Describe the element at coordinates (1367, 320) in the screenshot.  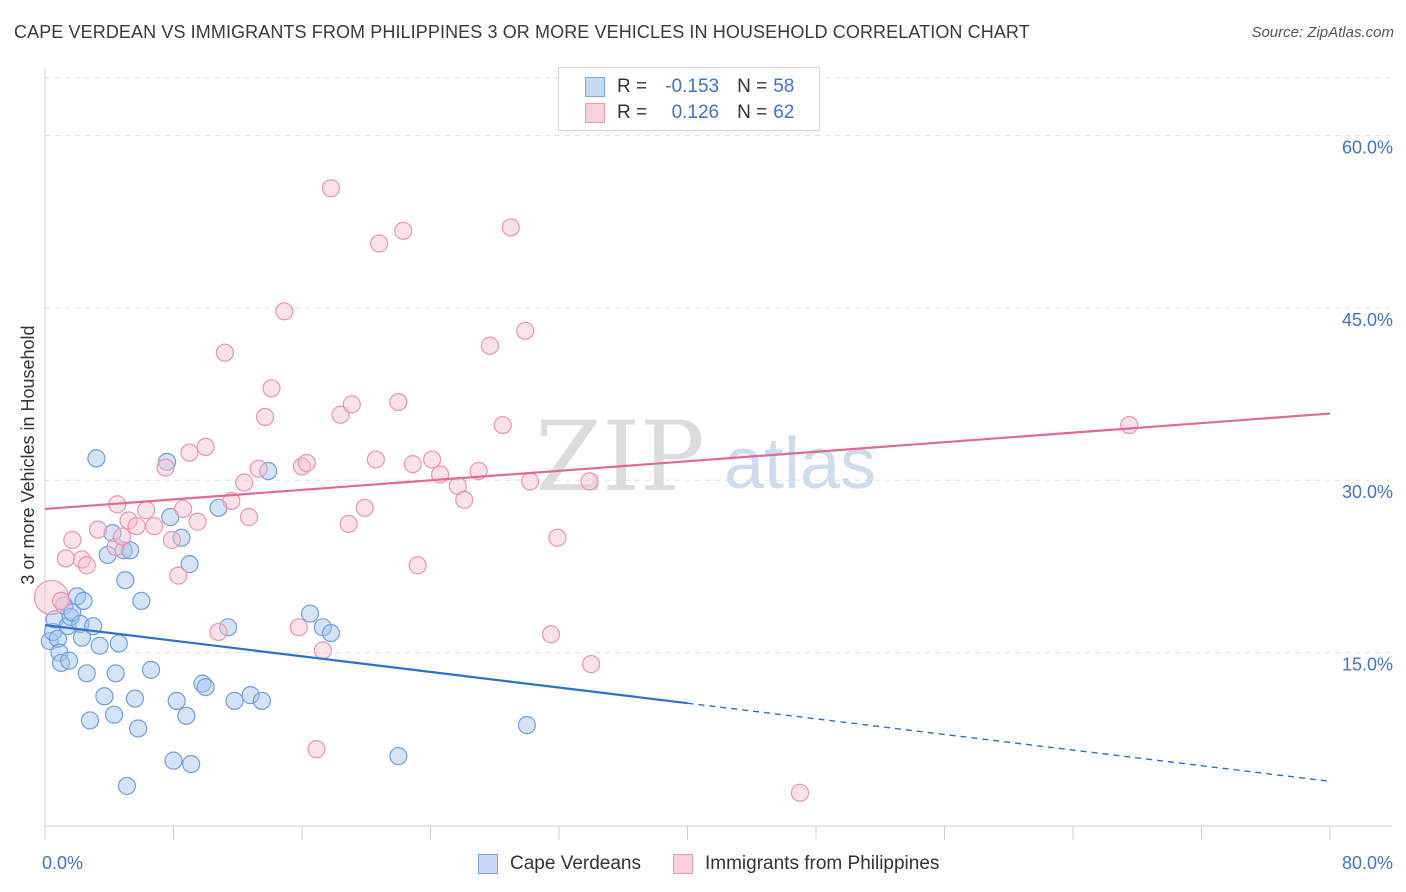
I see `y-tick-label: 45.0%` at that location.